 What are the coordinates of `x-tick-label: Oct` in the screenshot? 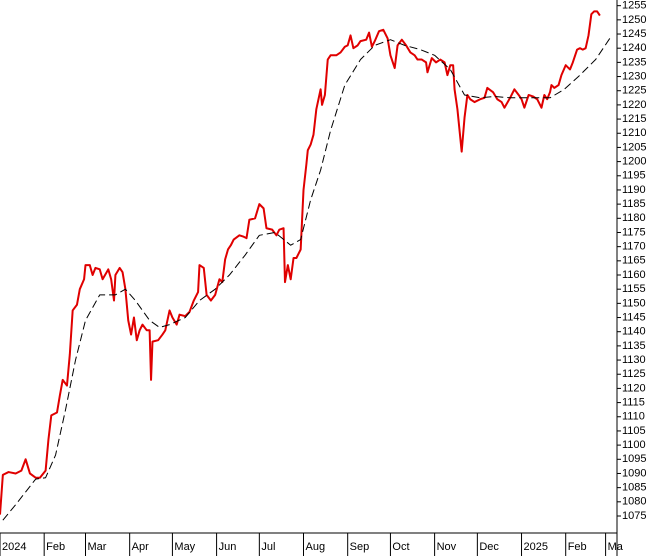 It's located at (400, 547).